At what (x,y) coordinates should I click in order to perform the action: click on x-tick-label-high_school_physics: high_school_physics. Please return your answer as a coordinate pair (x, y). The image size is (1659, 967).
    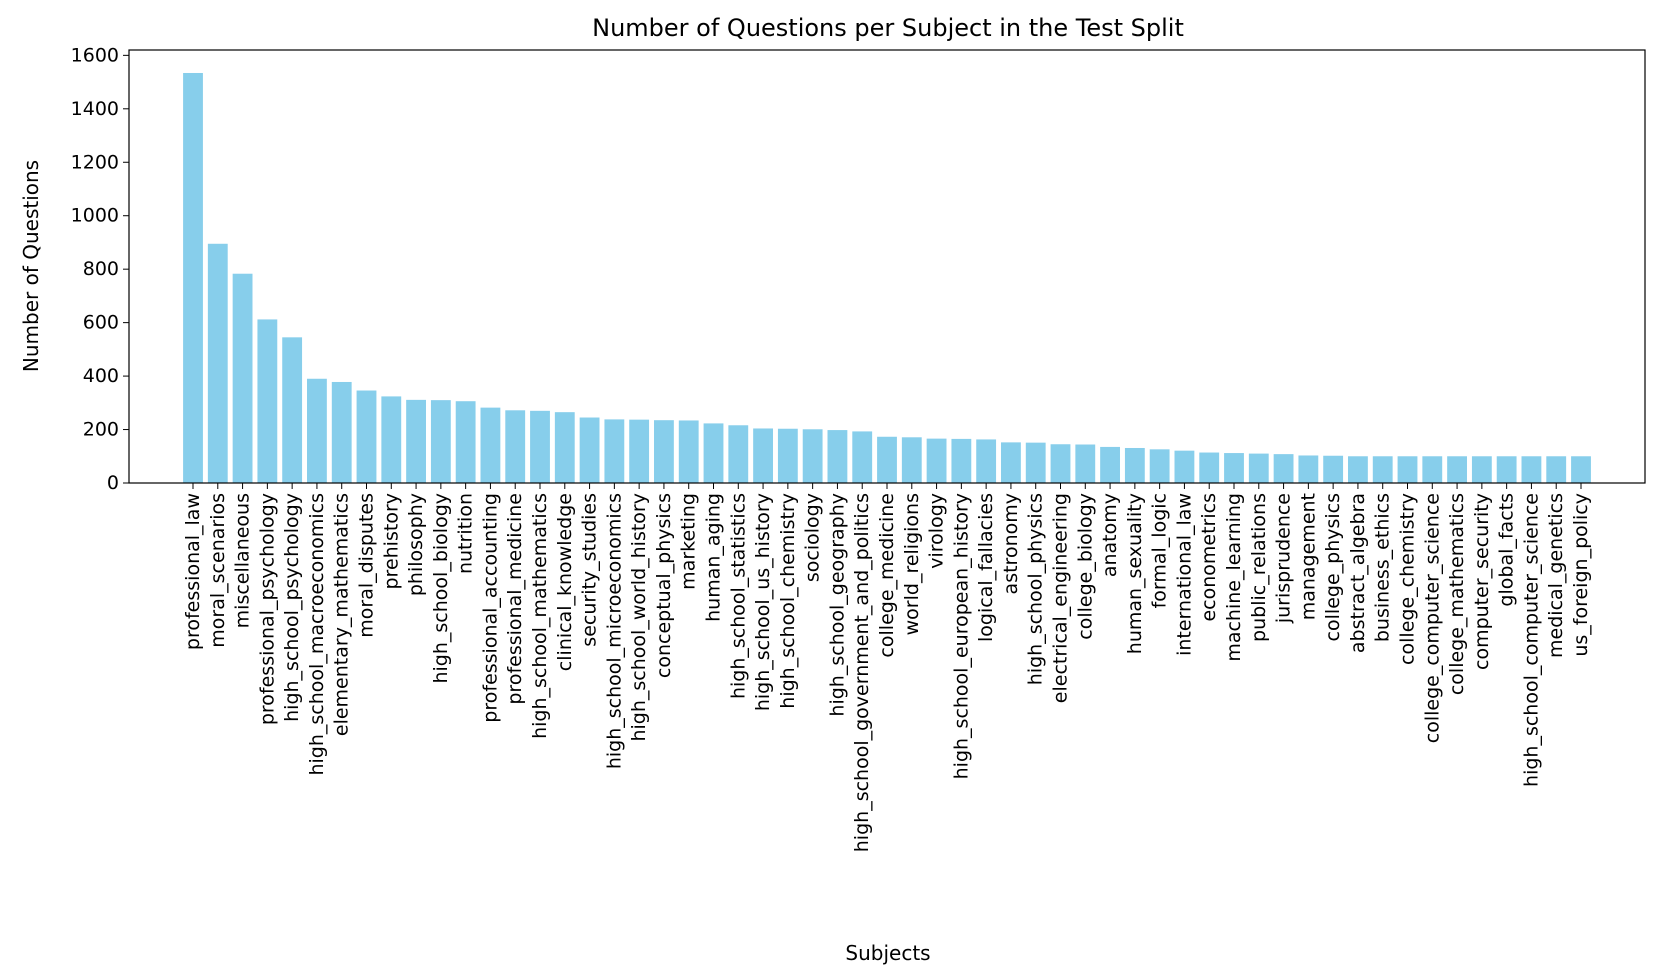
    Looking at the image, I should click on (1036, 589).